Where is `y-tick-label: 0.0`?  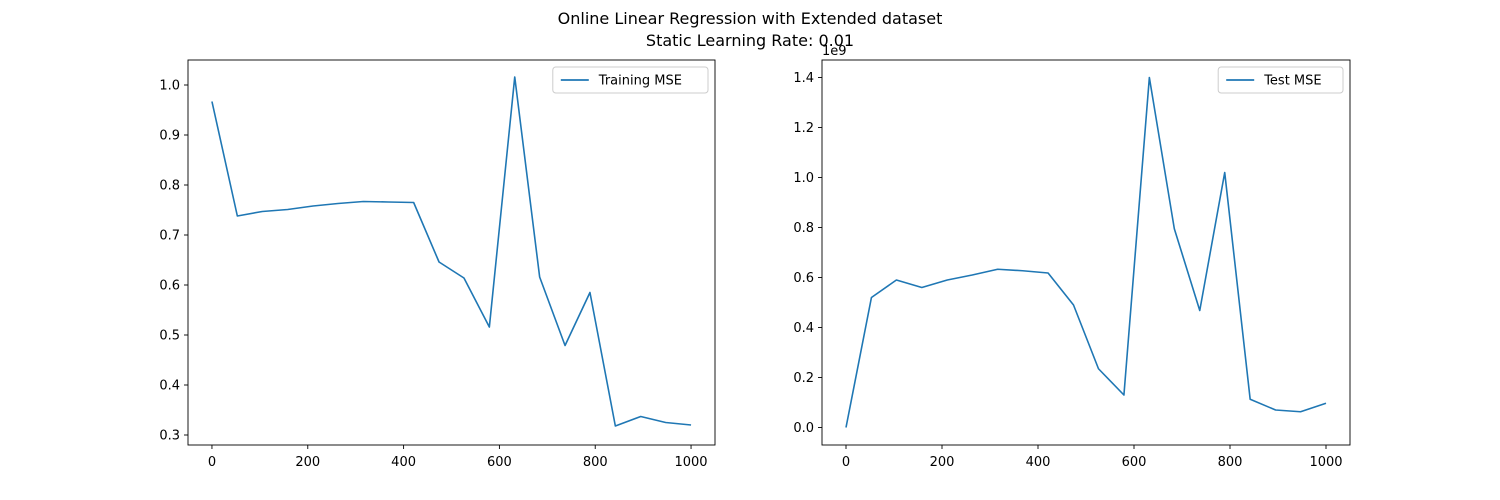 y-tick-label: 0.0 is located at coordinates (803, 428).